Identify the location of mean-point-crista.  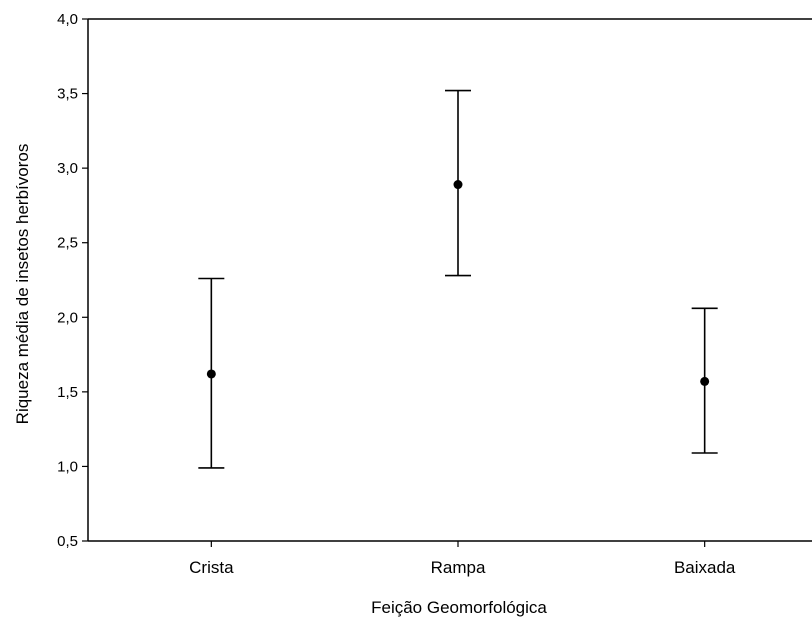
(211, 374).